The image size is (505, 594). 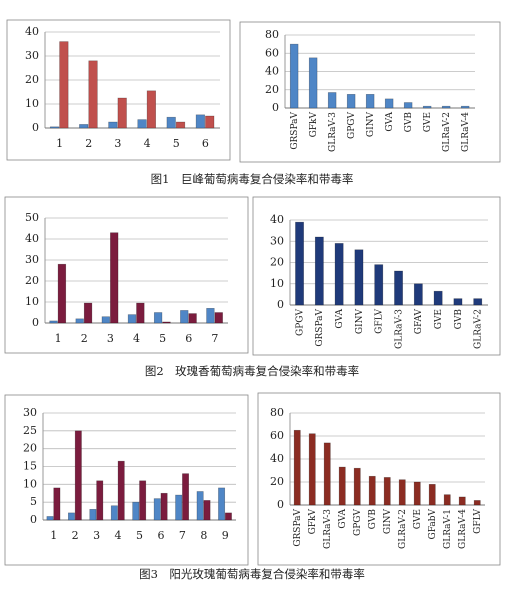 What do you see at coordinates (88, 143) in the screenshot?
I see `x-tick-label: 2` at bounding box center [88, 143].